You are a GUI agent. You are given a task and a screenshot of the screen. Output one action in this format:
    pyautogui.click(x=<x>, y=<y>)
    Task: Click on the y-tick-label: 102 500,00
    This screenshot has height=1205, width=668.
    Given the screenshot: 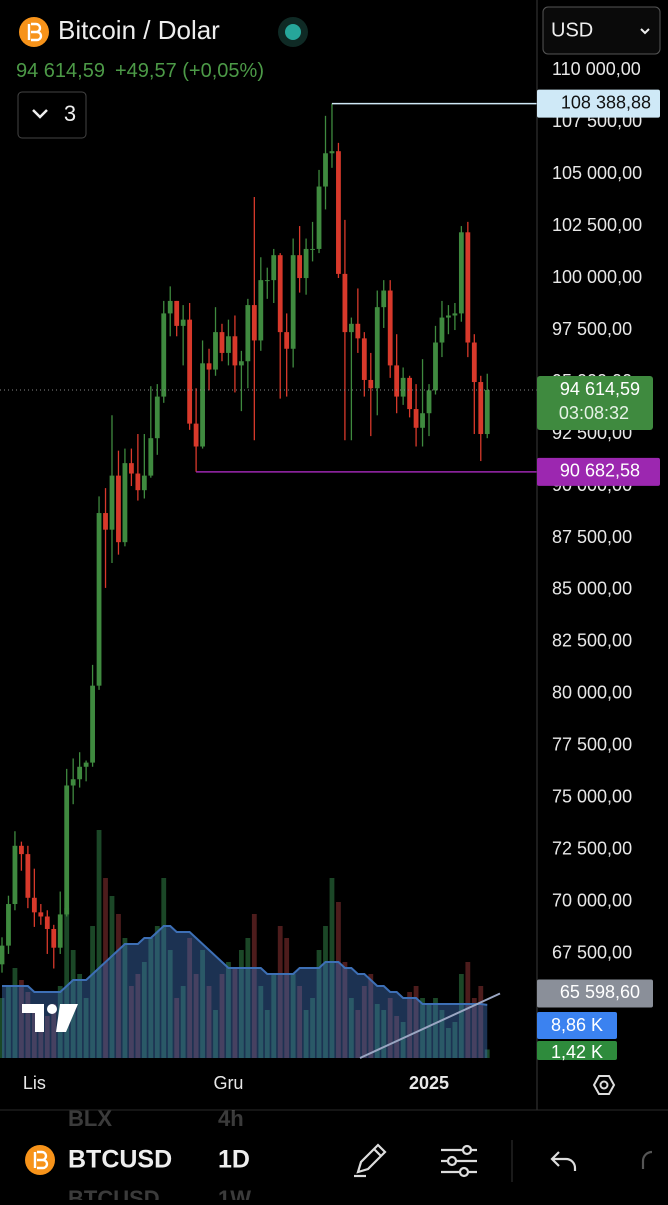 What is the action you would take?
    pyautogui.click(x=597, y=225)
    